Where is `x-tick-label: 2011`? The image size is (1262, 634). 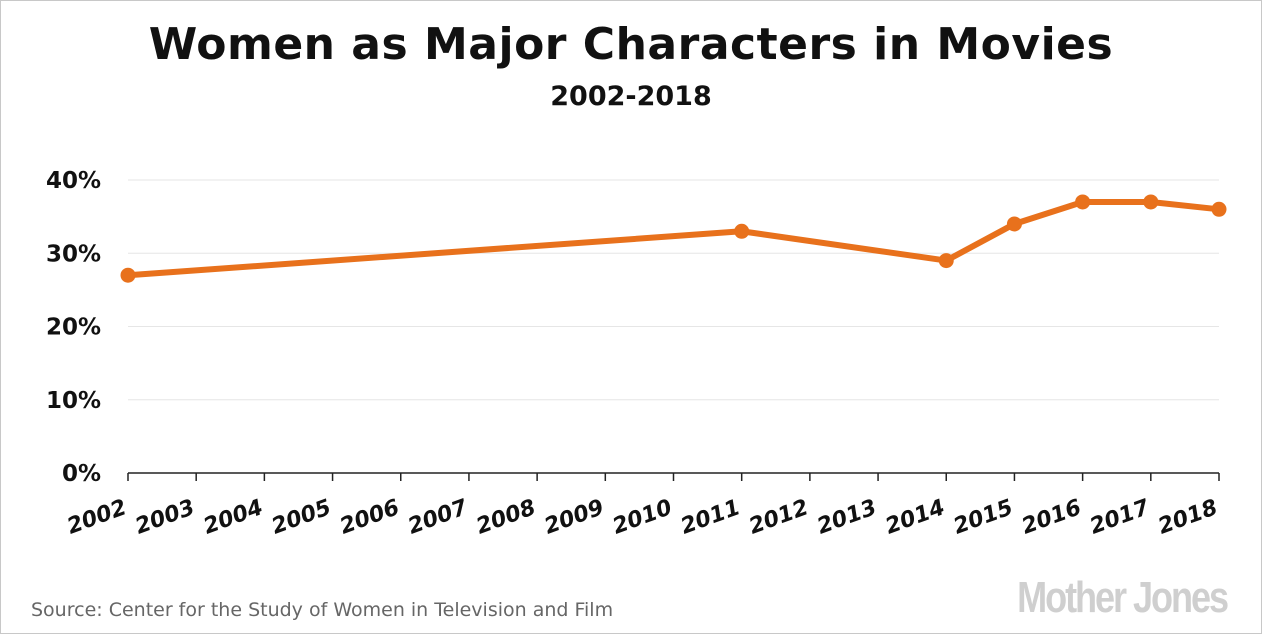
x-tick-label: 2011 is located at coordinates (711, 517).